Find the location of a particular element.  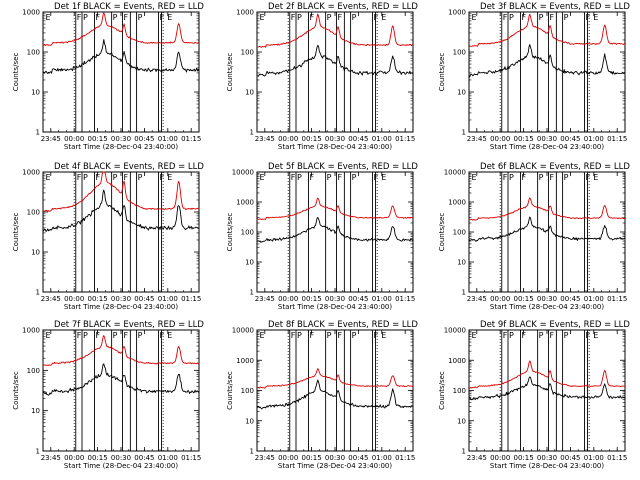

y-tick-label: 1000 is located at coordinates (457, 203).